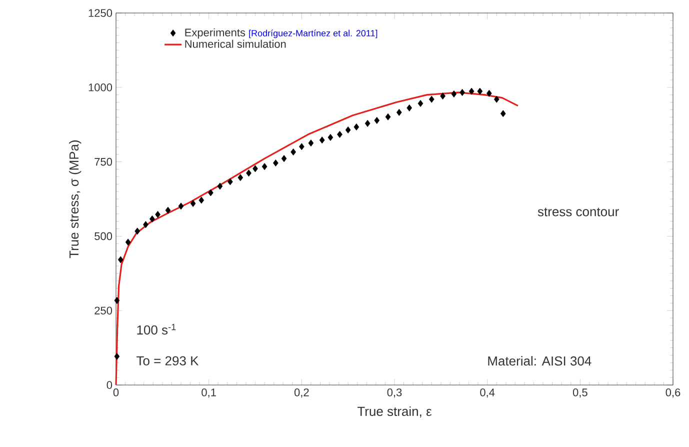 The width and height of the screenshot is (689, 447). I want to click on y-tick-label: 1000, so click(100, 87).